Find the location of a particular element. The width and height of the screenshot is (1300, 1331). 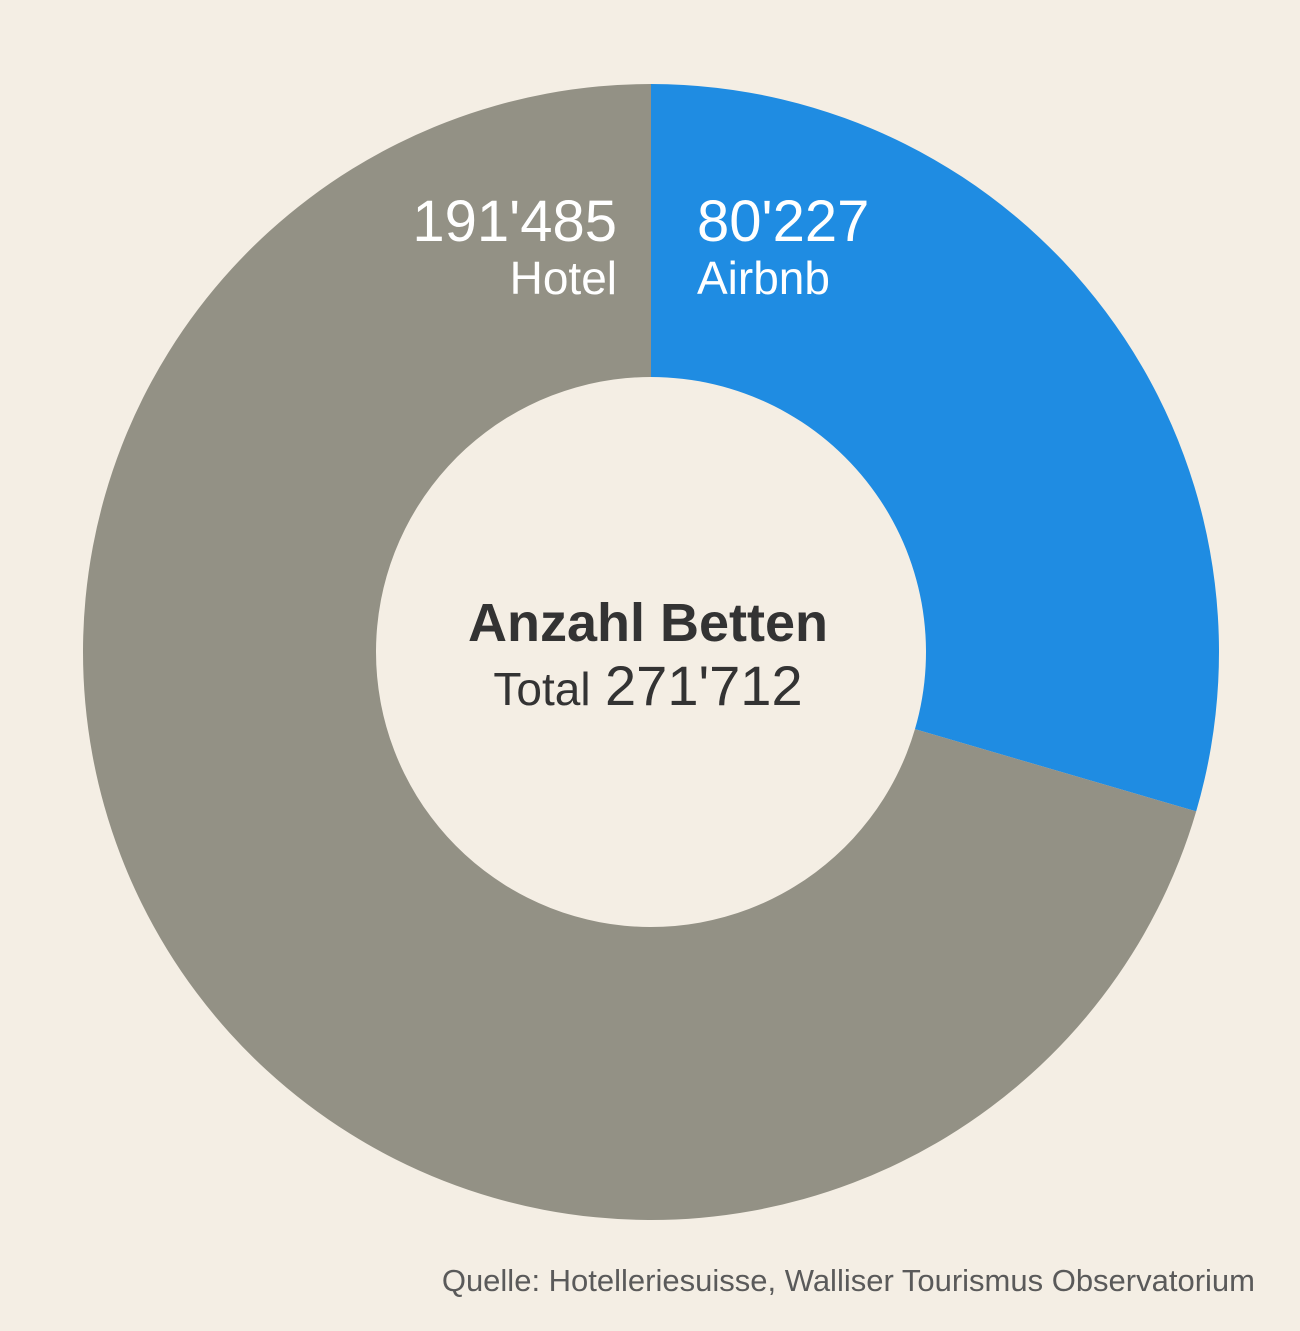

category-label: Airbnb is located at coordinates (763, 278).